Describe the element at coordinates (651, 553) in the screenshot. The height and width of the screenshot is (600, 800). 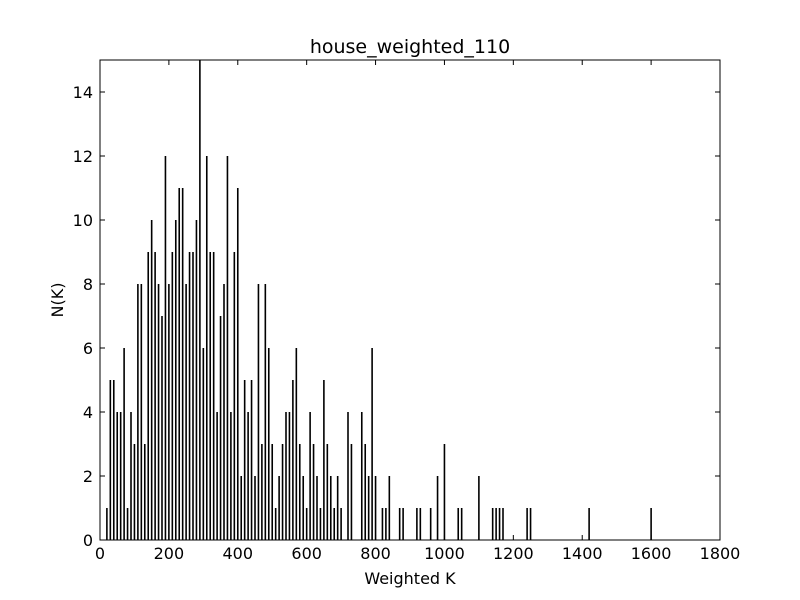
I see `x-tick-label-8: 1600` at that location.